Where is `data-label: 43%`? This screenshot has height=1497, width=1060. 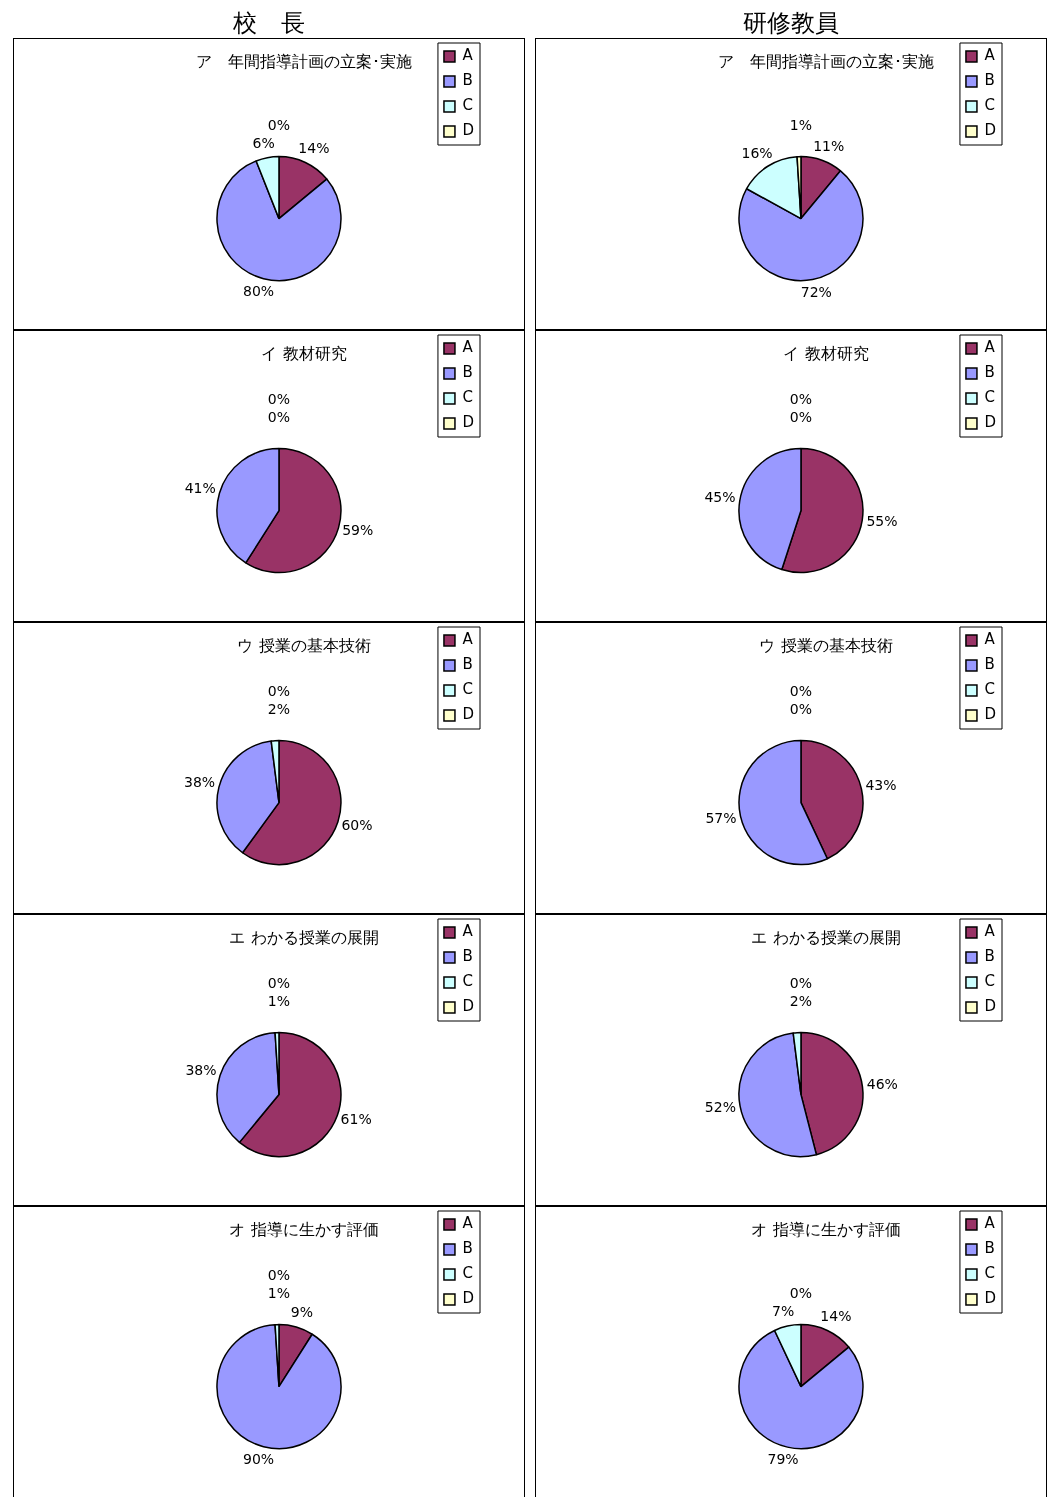
data-label: 43% is located at coordinates (881, 784).